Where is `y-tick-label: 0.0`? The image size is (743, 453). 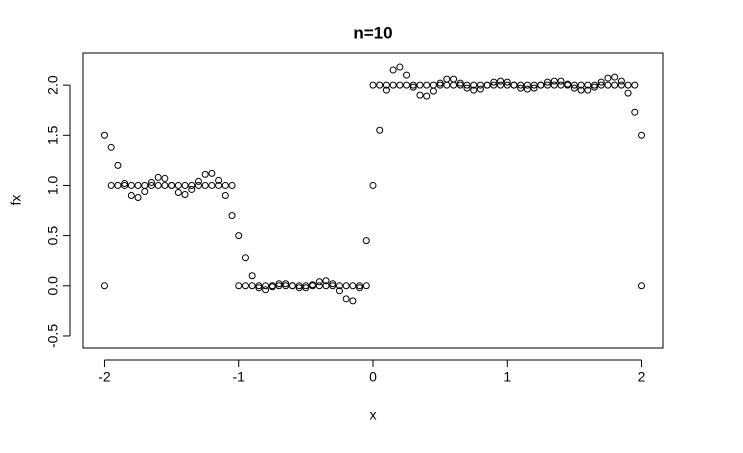
y-tick-label: 0.0 is located at coordinates (53, 286).